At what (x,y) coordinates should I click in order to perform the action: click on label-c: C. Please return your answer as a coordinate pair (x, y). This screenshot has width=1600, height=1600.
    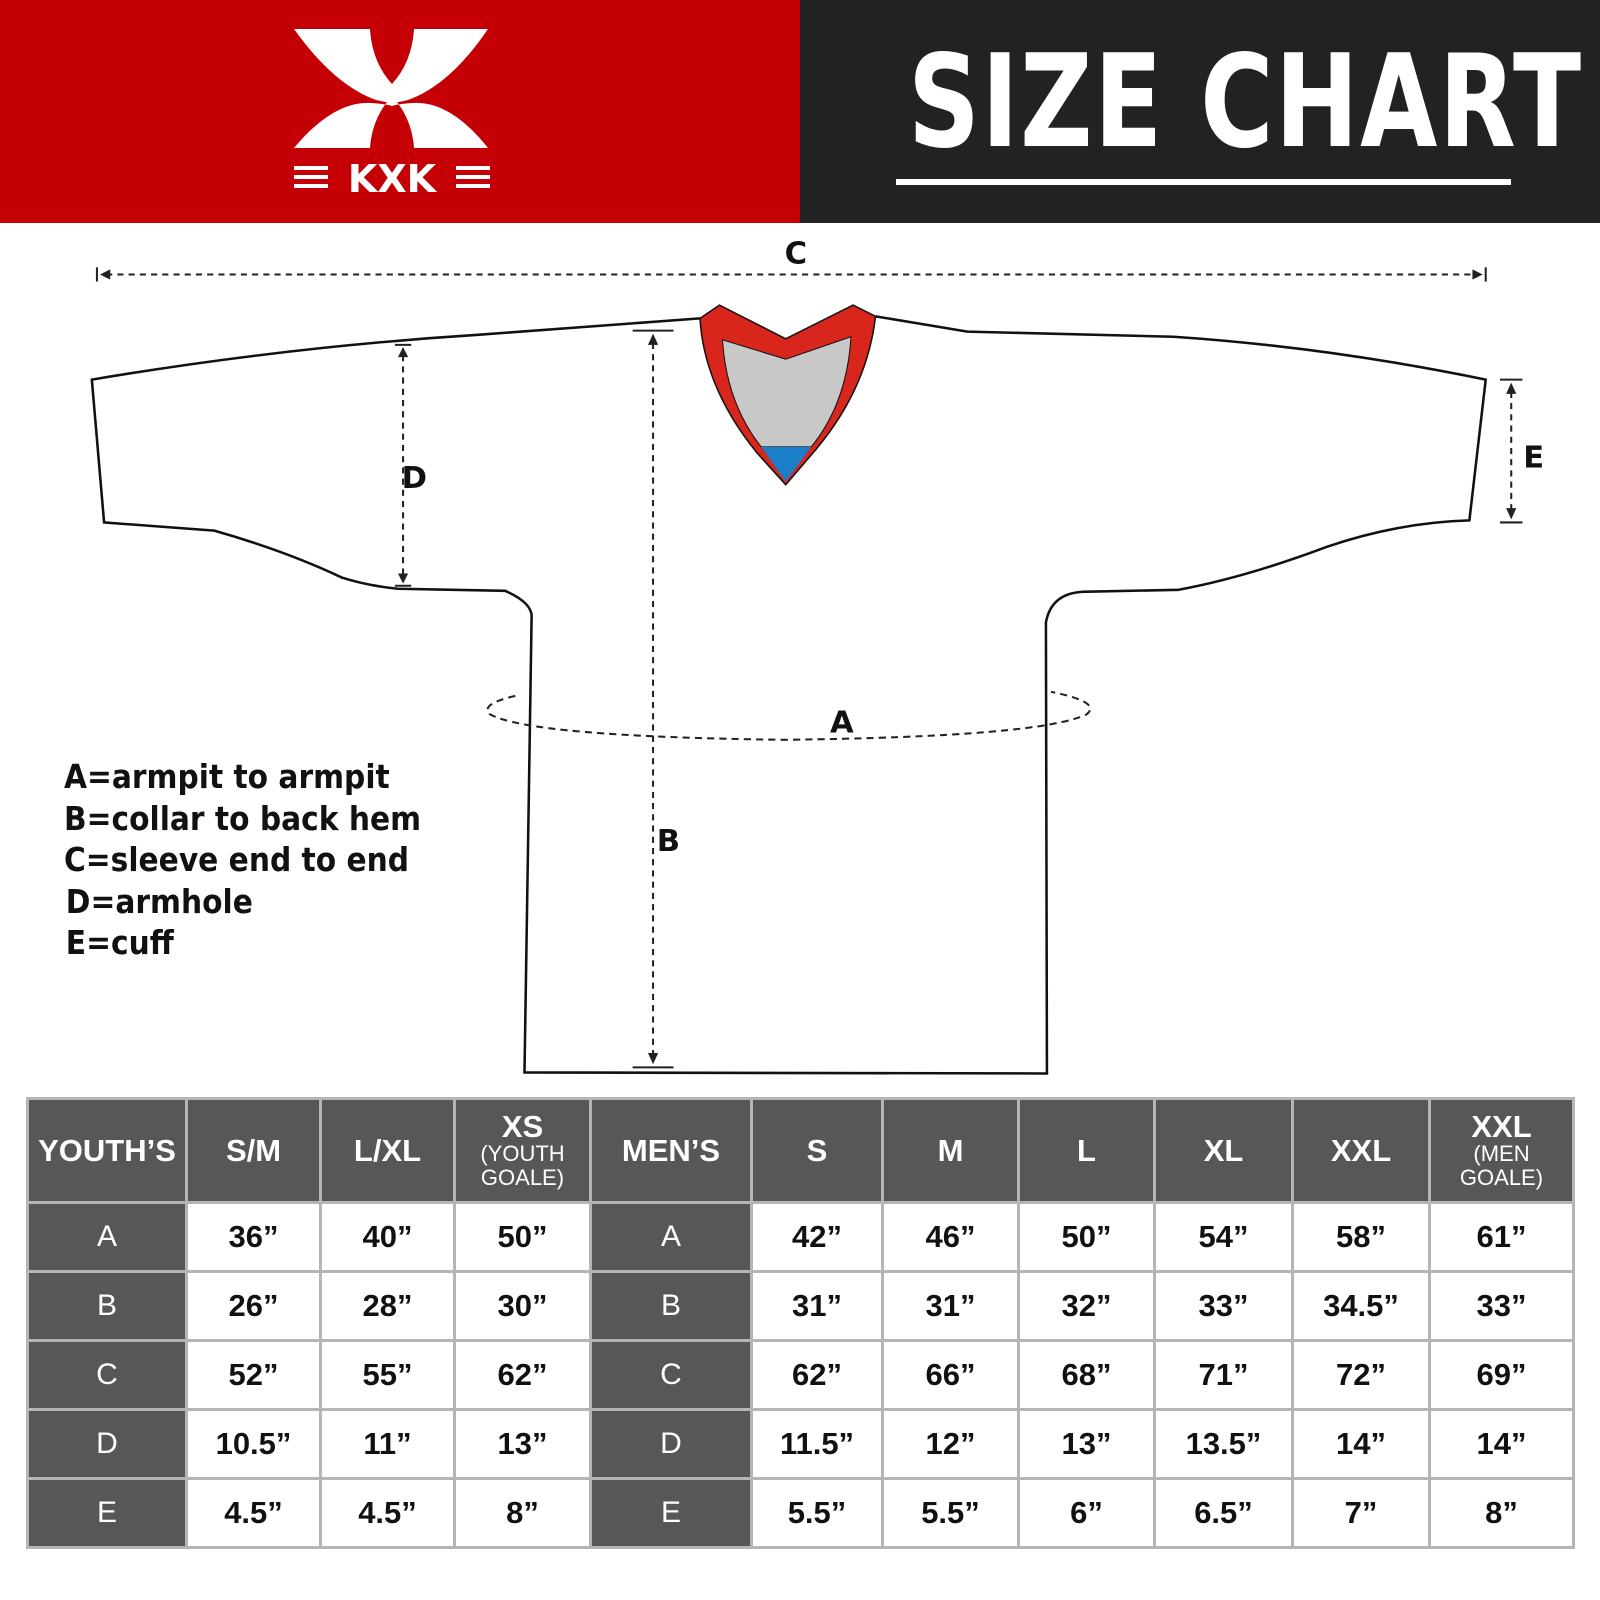
    Looking at the image, I should click on (796, 253).